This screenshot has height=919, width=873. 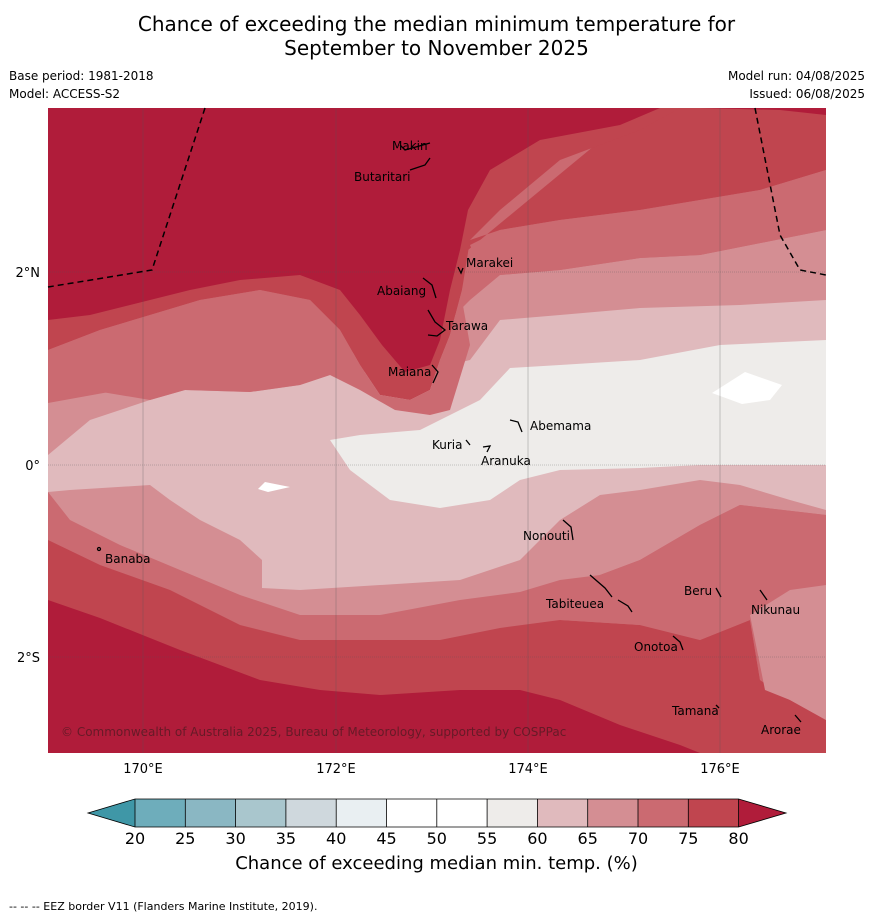 I want to click on place-marakei: Marakei, so click(x=489, y=263).